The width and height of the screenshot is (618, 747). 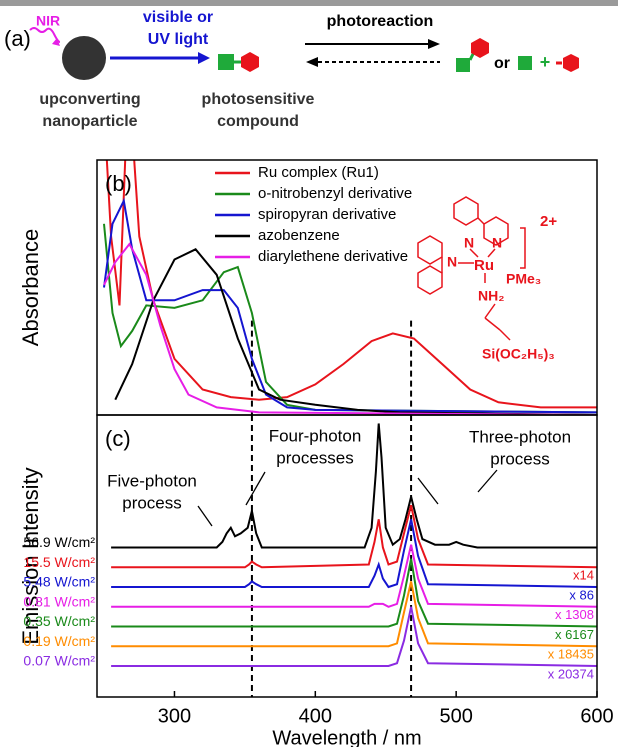 What do you see at coordinates (574, 634) in the screenshot?
I see `scale-label: x 6167` at bounding box center [574, 634].